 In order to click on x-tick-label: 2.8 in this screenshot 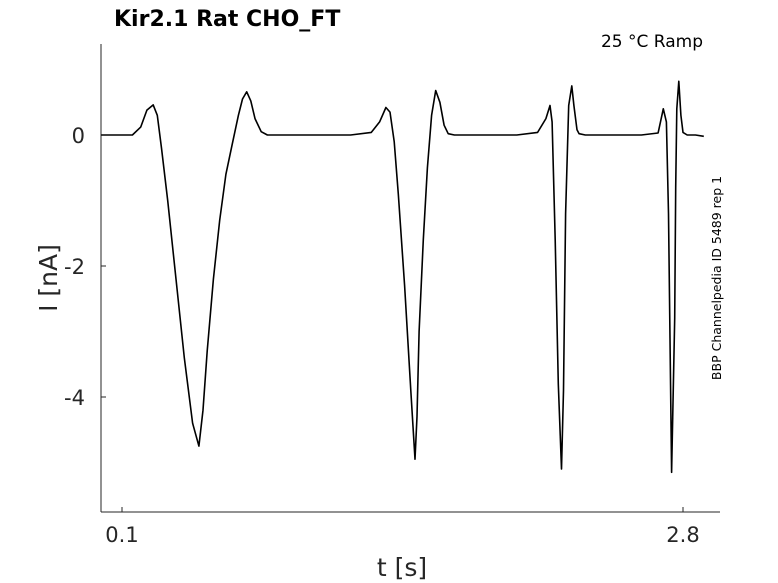, I will do `click(682, 535)`.